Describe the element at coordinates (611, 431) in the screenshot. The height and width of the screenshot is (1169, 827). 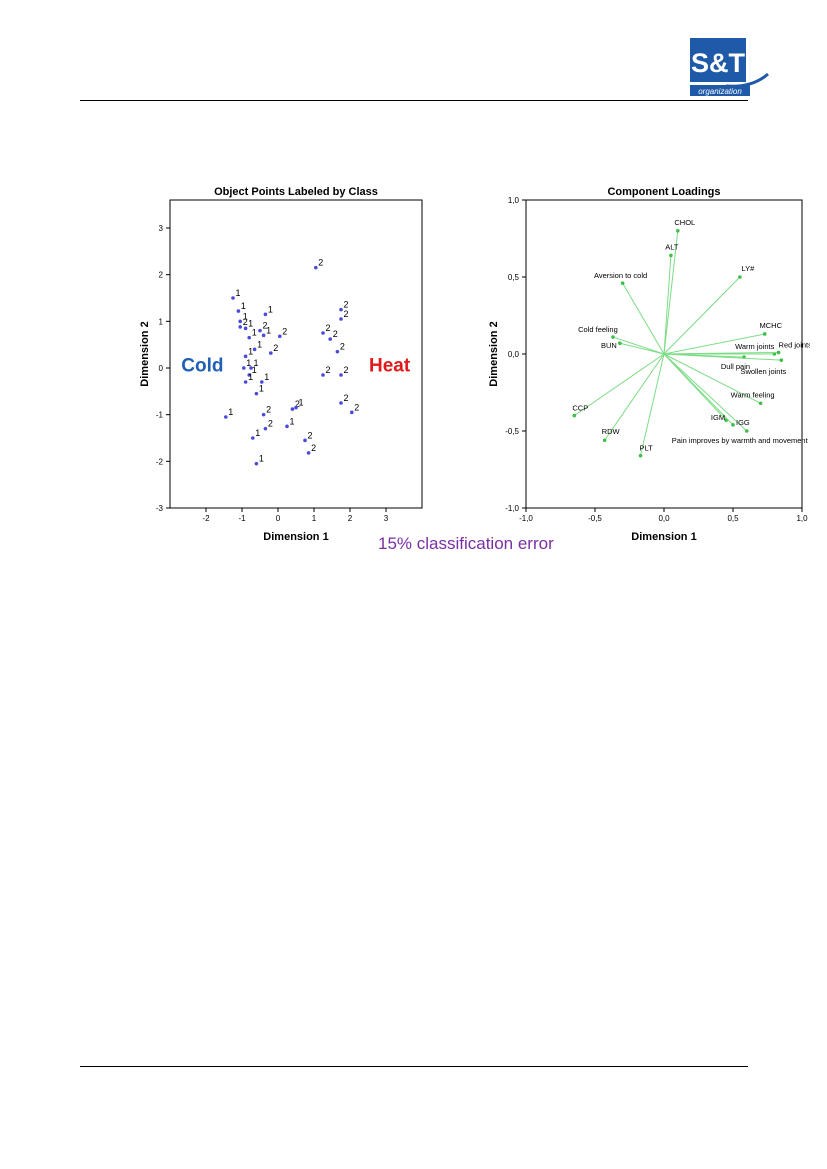
I see `loading-label: RDW` at that location.